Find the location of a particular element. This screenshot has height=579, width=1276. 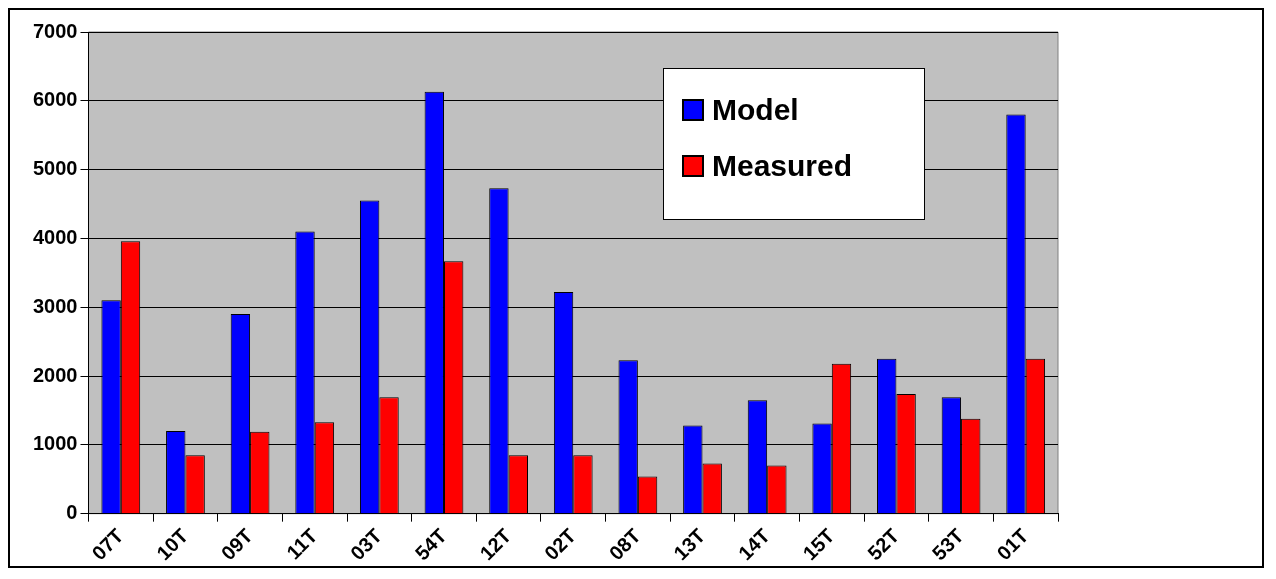

legend-label: Measured is located at coordinates (782, 166).